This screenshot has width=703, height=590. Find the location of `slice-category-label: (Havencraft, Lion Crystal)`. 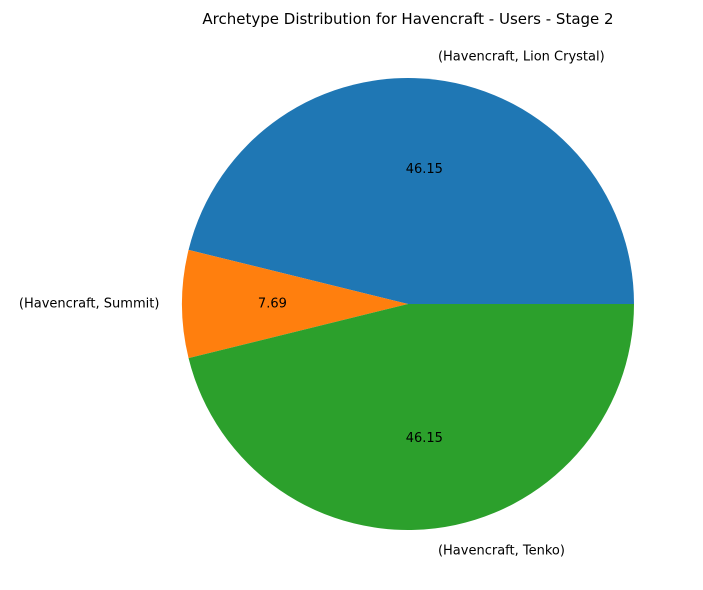

slice-category-label: (Havencraft, Lion Crystal) is located at coordinates (521, 57).